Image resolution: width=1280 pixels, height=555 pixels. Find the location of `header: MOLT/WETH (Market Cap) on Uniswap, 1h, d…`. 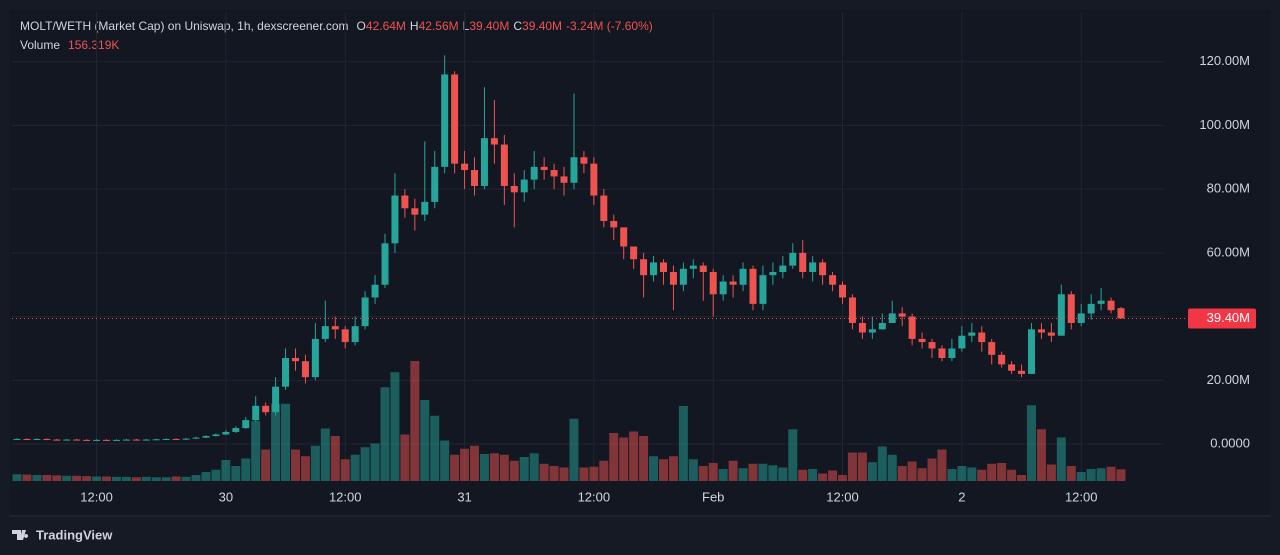

header: MOLT/WETH (Market Cap) on Uniswap, 1h, d… is located at coordinates (336, 26).